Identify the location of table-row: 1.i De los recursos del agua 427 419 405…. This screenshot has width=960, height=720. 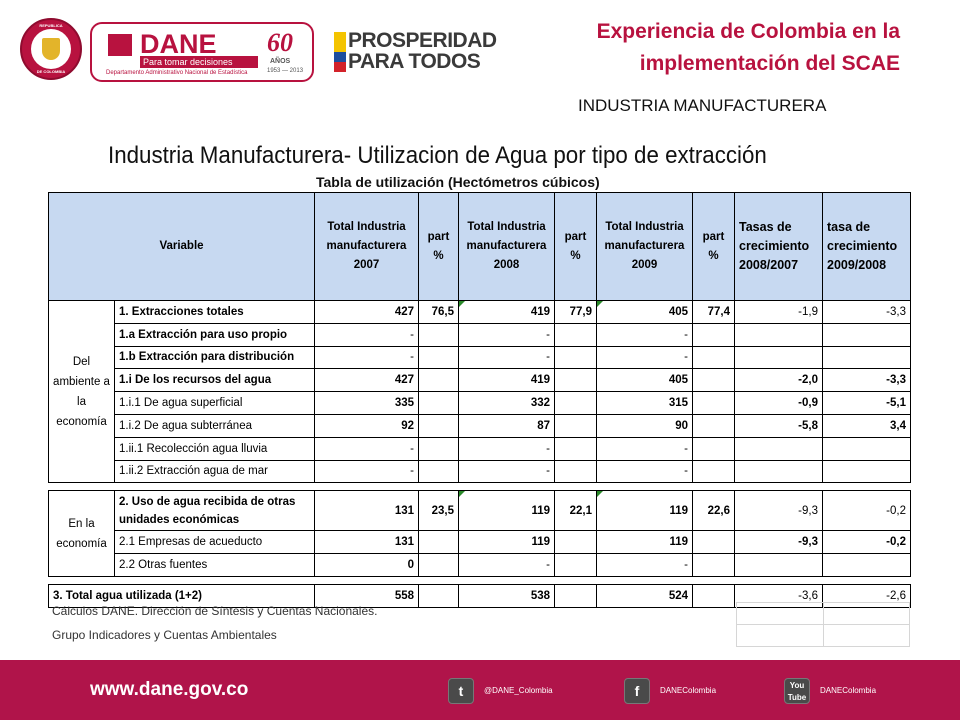
(480, 380).